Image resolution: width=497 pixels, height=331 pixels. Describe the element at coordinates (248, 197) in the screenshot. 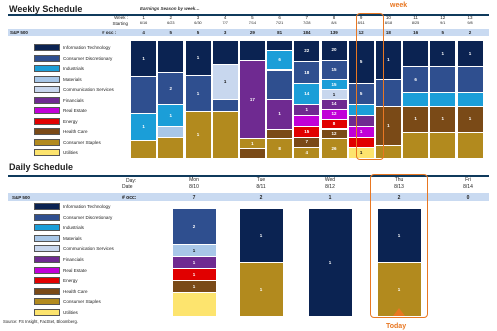

I see `daily-sp-row` at that location.